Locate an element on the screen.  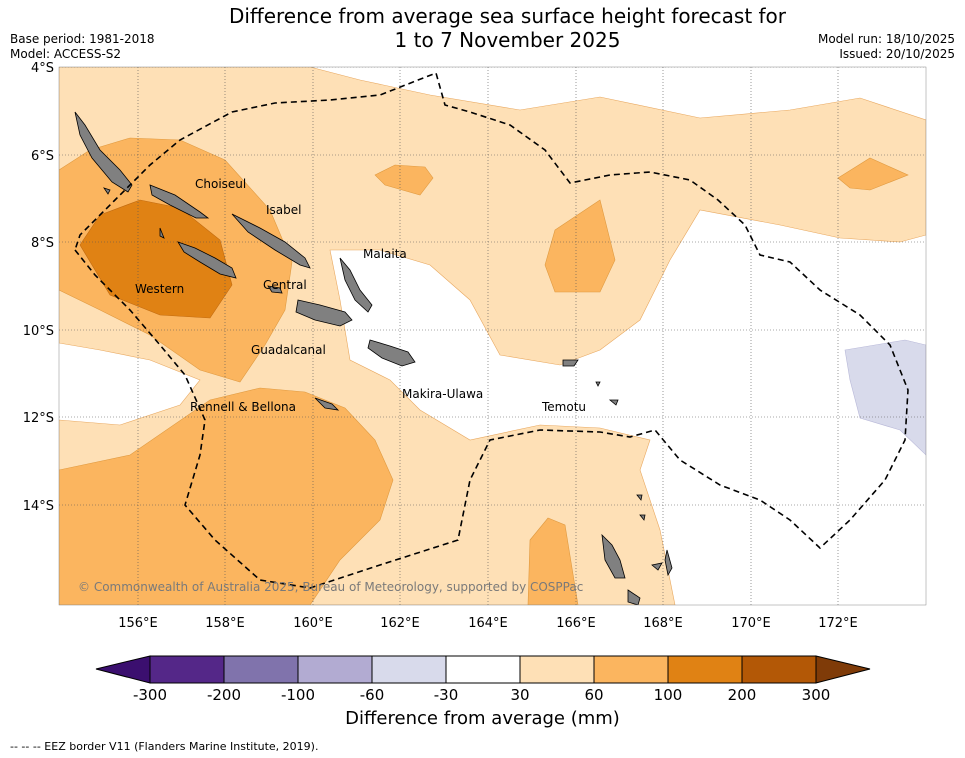
colorbar-tick: -100 is located at coordinates (298, 695).